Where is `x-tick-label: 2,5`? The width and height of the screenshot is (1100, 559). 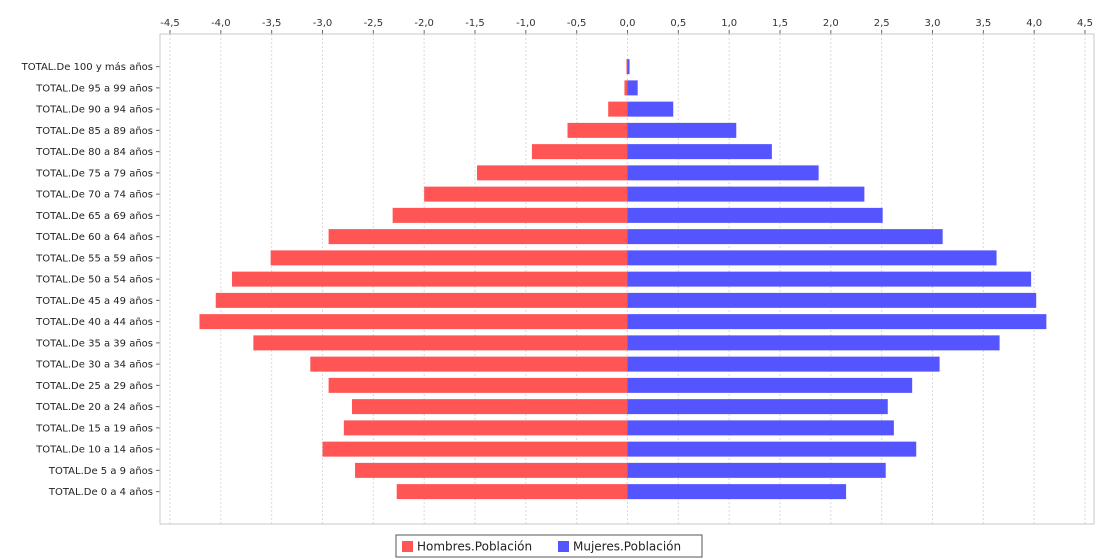 x-tick-label: 2,5 is located at coordinates (882, 23).